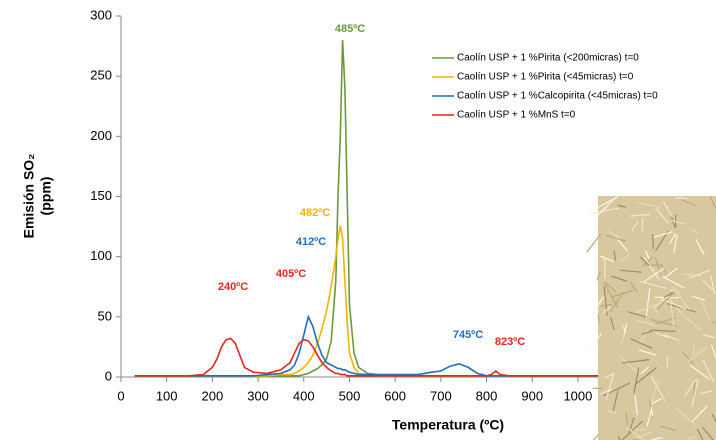 This screenshot has width=716, height=440. I want to click on photo-bg, so click(657, 318).